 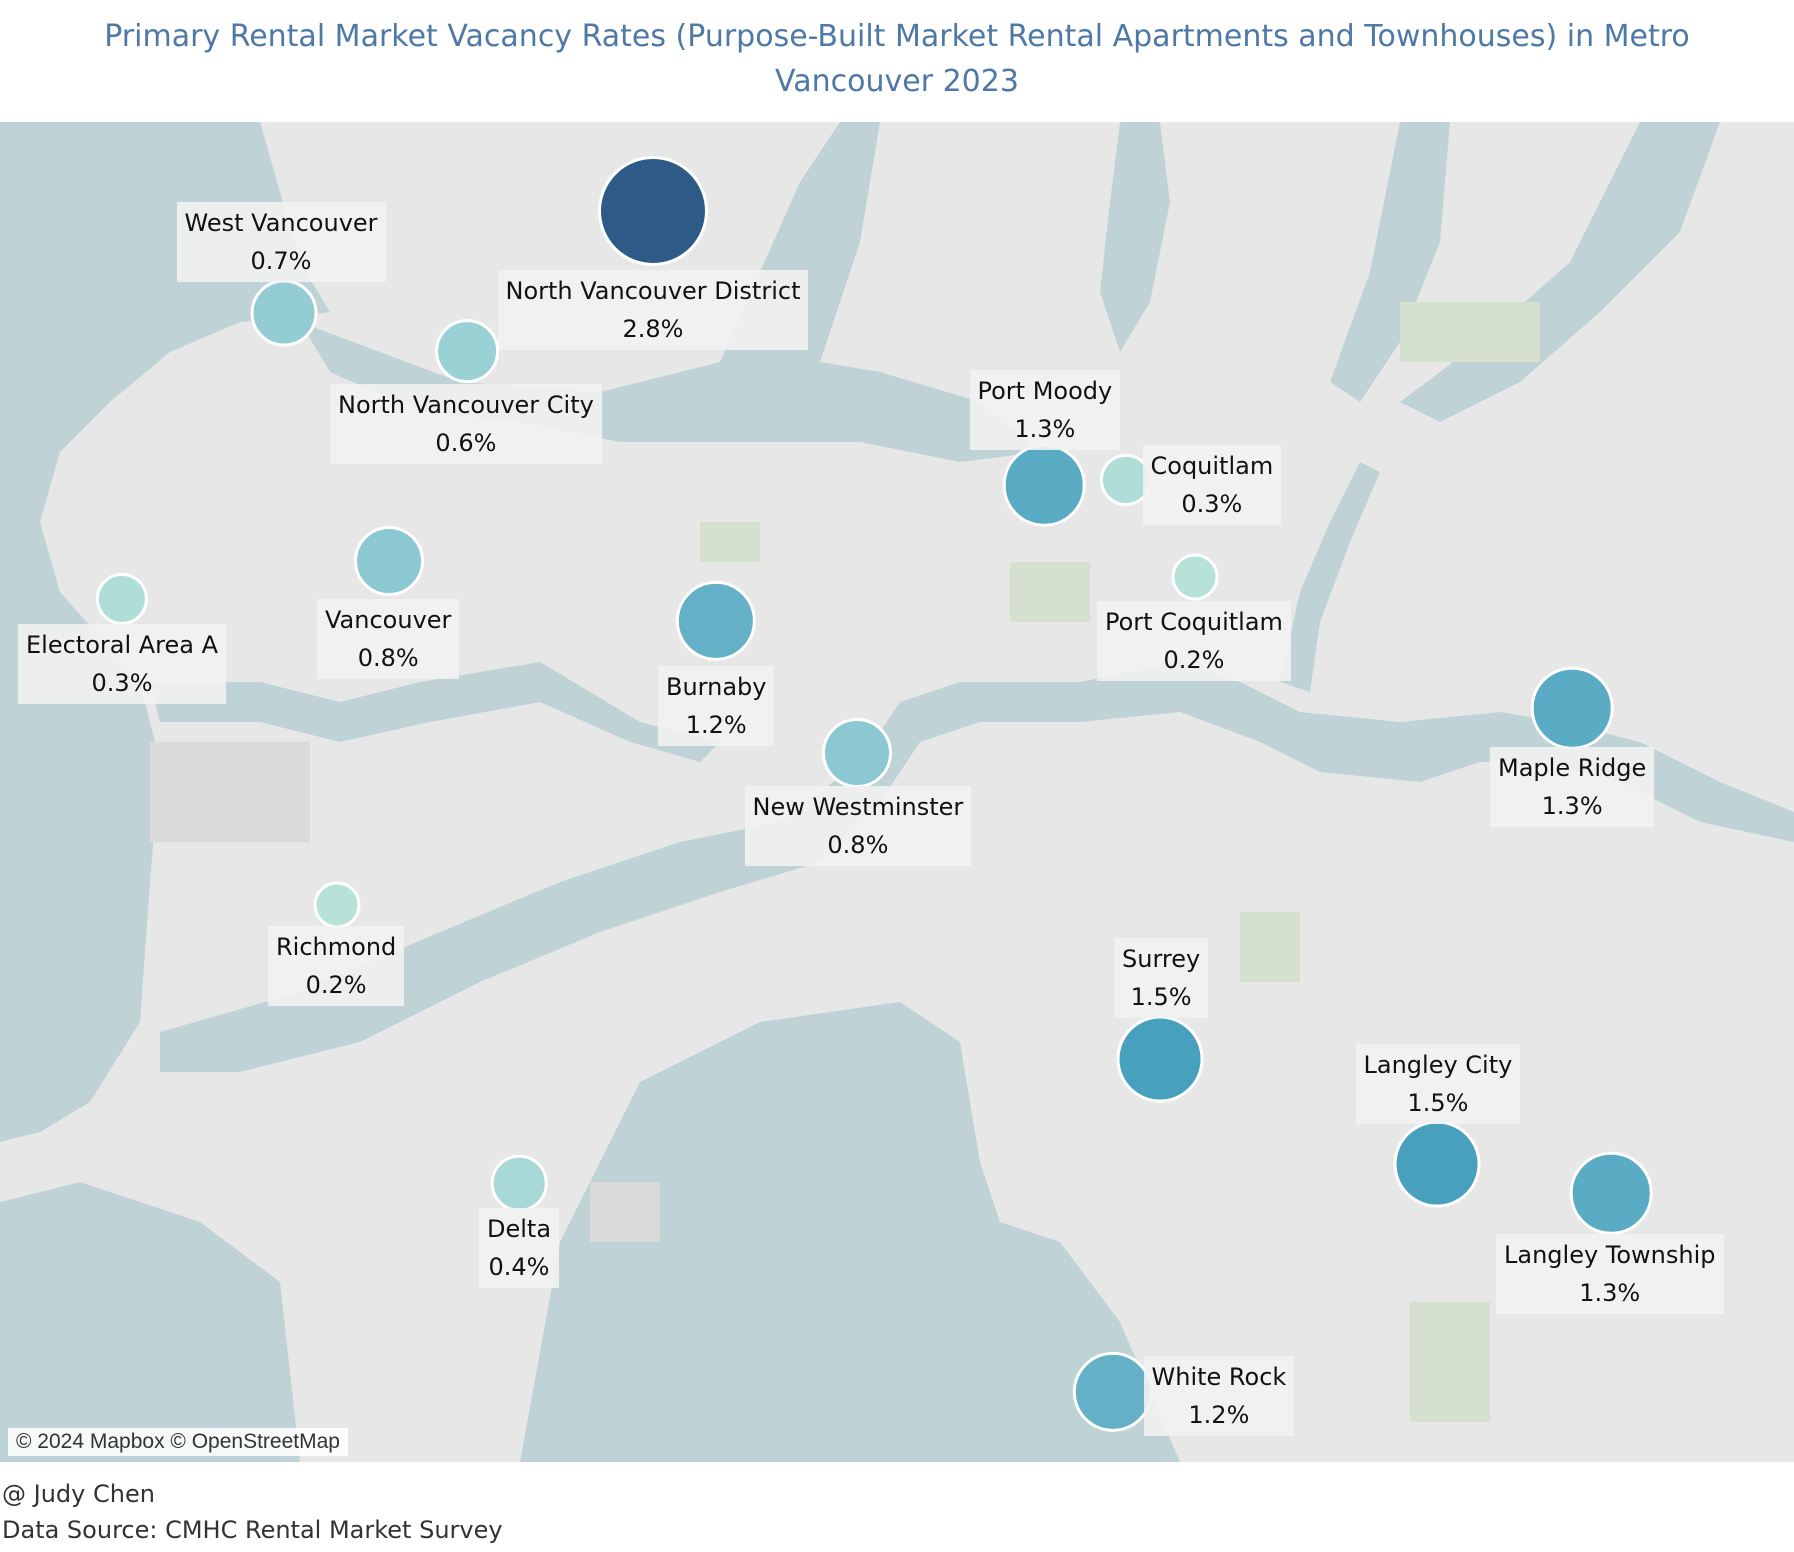 What do you see at coordinates (716, 706) in the screenshot?
I see `label-burnaby: Burnaby 1.2%` at bounding box center [716, 706].